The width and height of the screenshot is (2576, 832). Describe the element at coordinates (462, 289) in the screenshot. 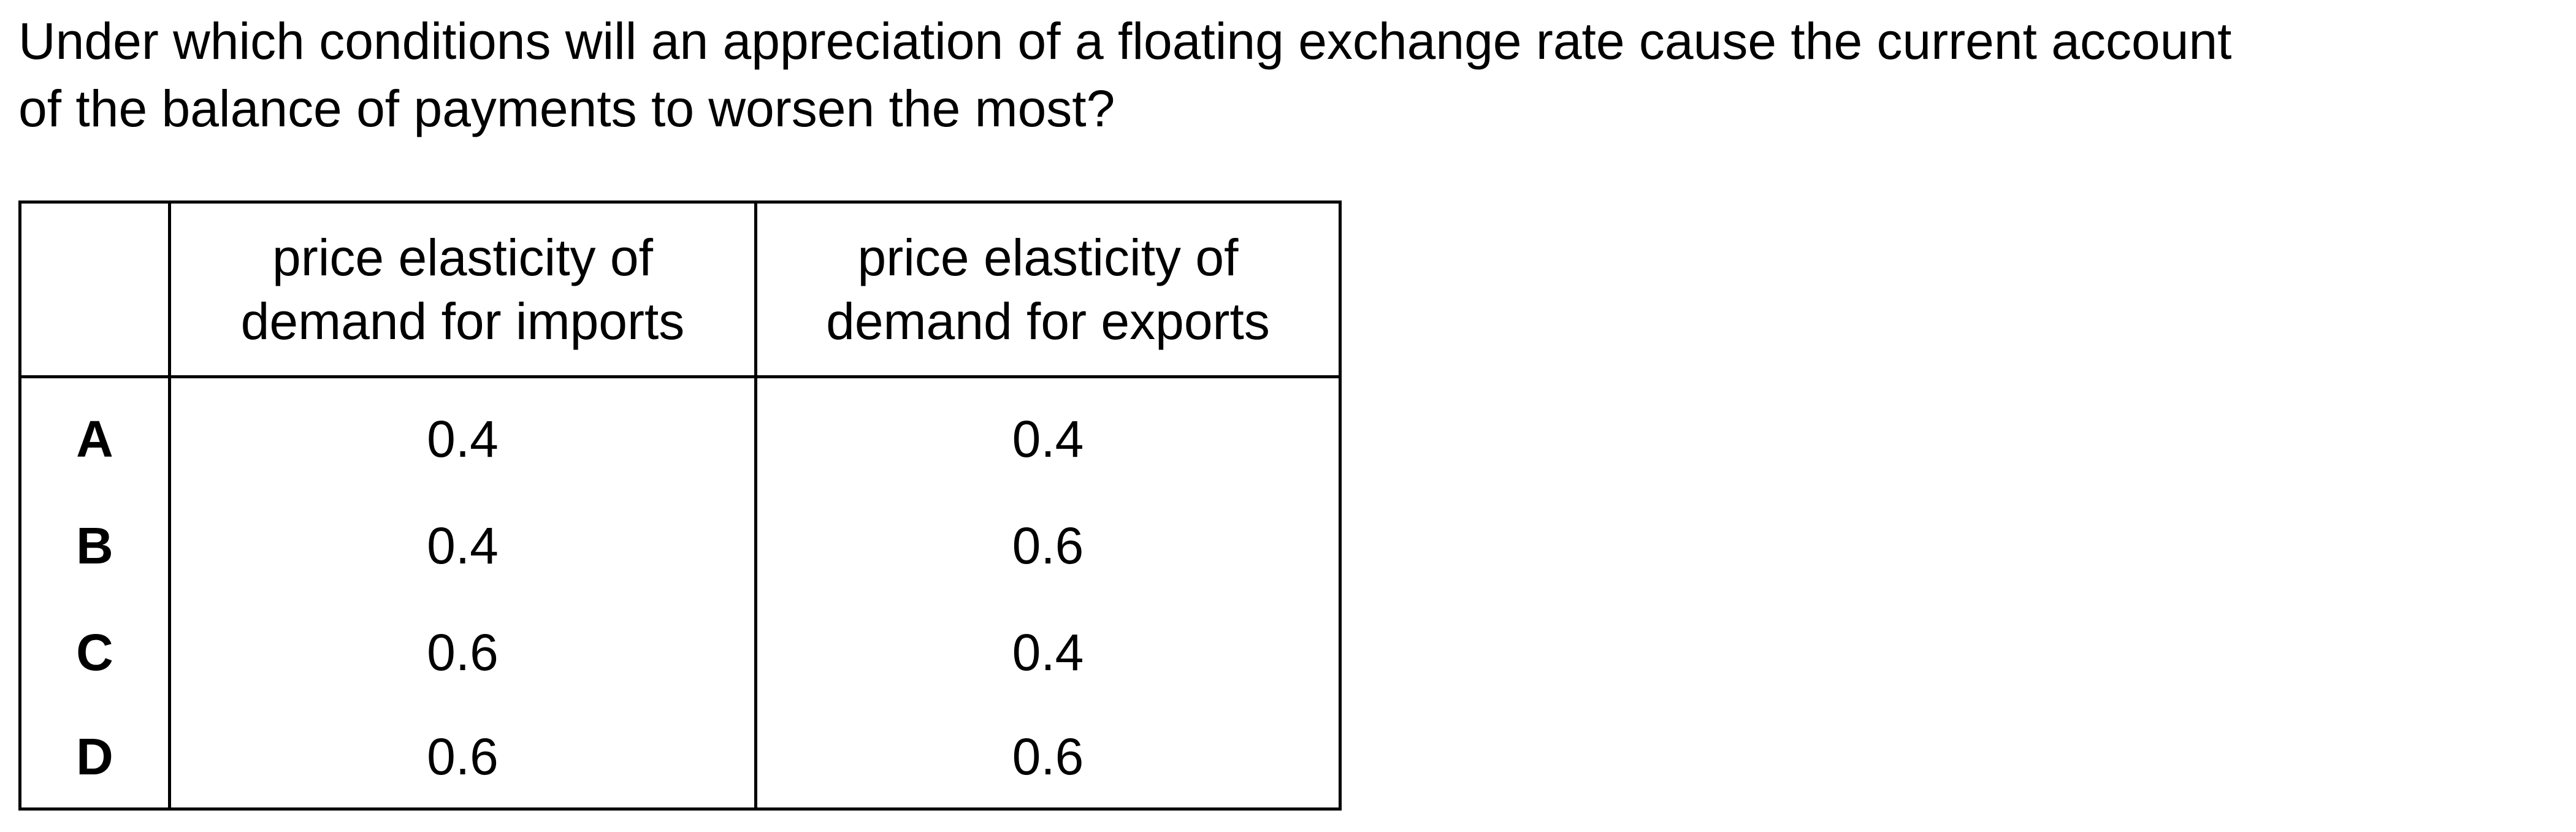

I see `header-imports-elasticity: price elasticity of demand for imports` at that location.